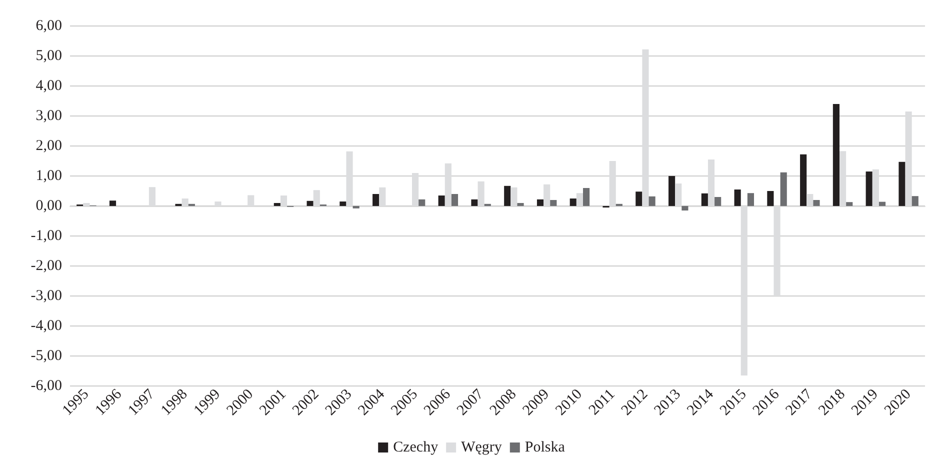 This screenshot has height=472, width=943. Describe the element at coordinates (207, 402) in the screenshot. I see `x-tick-label: 1999` at that location.